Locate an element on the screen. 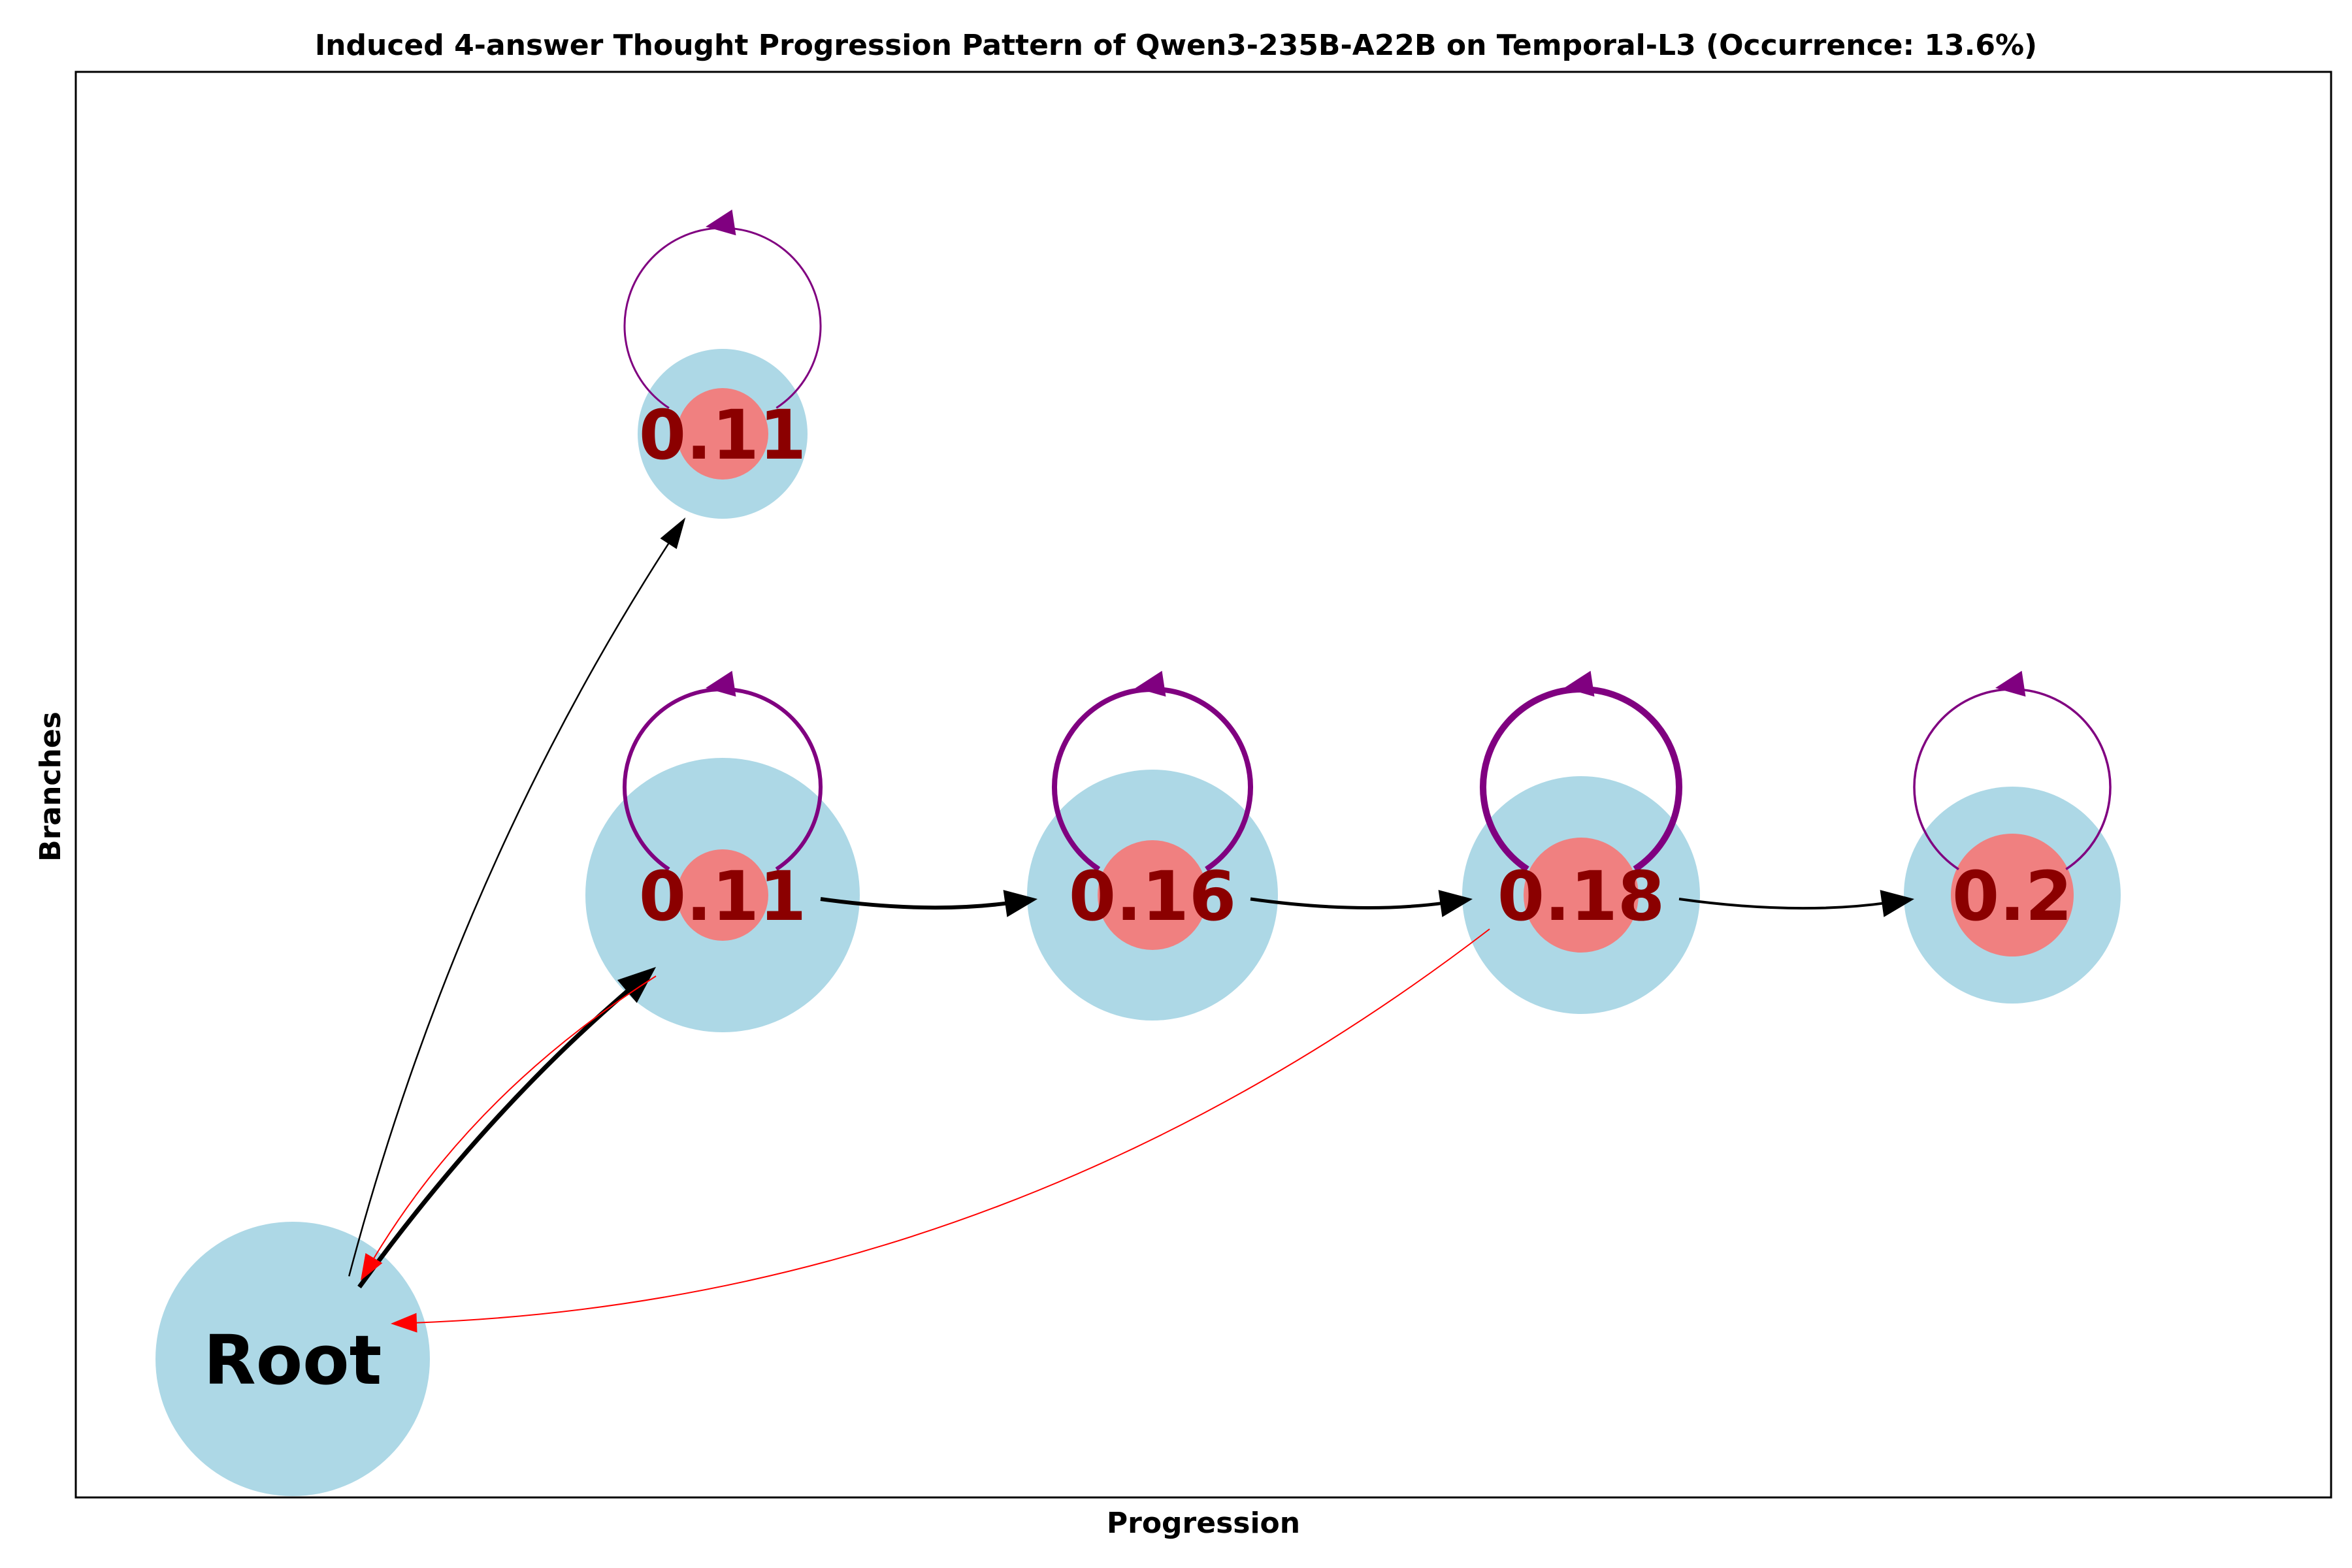 The height and width of the screenshot is (1568, 2352). node-e is located at coordinates (723, 434).